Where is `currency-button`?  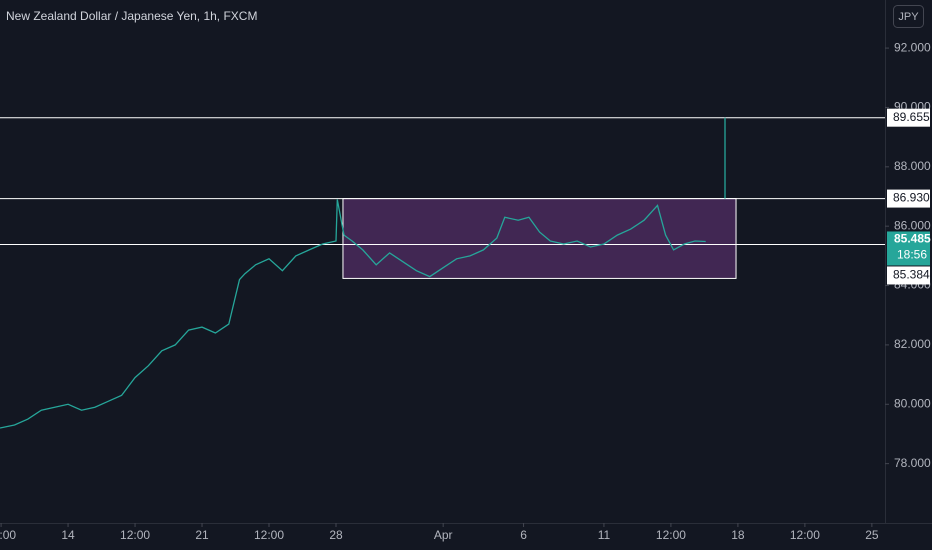 currency-button is located at coordinates (908, 16).